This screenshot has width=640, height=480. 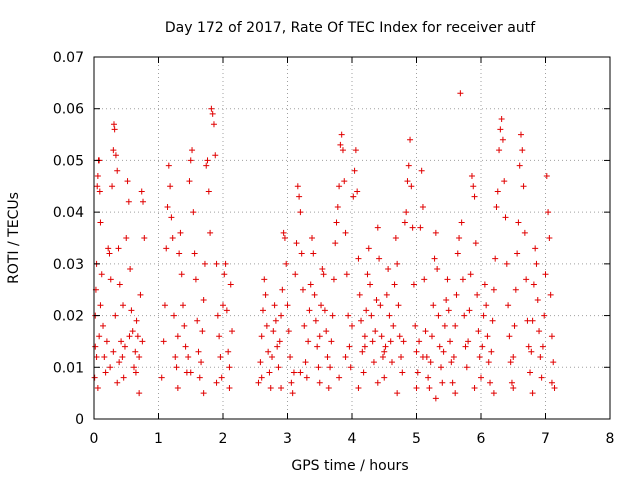 What do you see at coordinates (416, 439) in the screenshot?
I see `x-tick-label: 5` at bounding box center [416, 439].